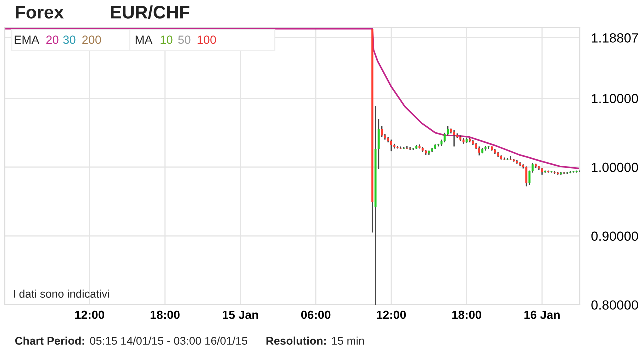  Describe the element at coordinates (615, 305) in the screenshot. I see `y-tick-label: 0.80000` at that location.